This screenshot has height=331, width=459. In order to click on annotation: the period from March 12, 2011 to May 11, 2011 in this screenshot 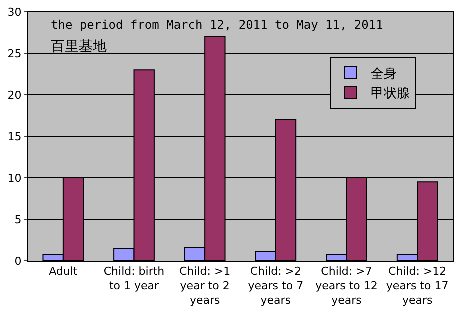, I will do `click(217, 25)`.